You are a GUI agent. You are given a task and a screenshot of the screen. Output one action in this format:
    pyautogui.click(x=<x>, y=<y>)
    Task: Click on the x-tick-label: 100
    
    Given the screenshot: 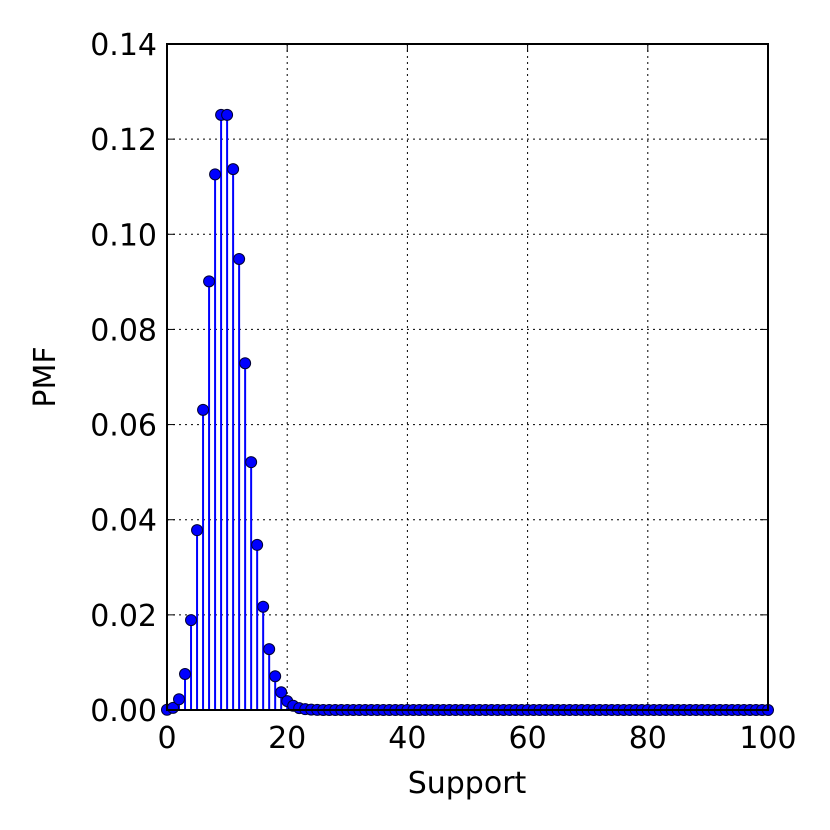 What is the action you would take?
    pyautogui.click(x=767, y=738)
    